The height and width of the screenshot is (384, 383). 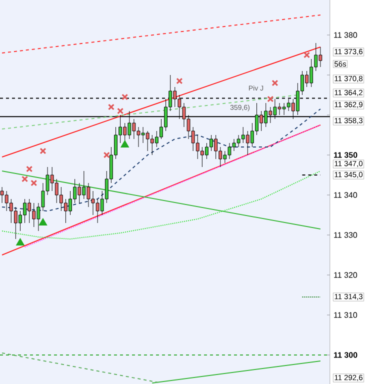 What do you see at coordinates (346, 355) in the screenshot?
I see `y-tick-label: 11 300` at bounding box center [346, 355].